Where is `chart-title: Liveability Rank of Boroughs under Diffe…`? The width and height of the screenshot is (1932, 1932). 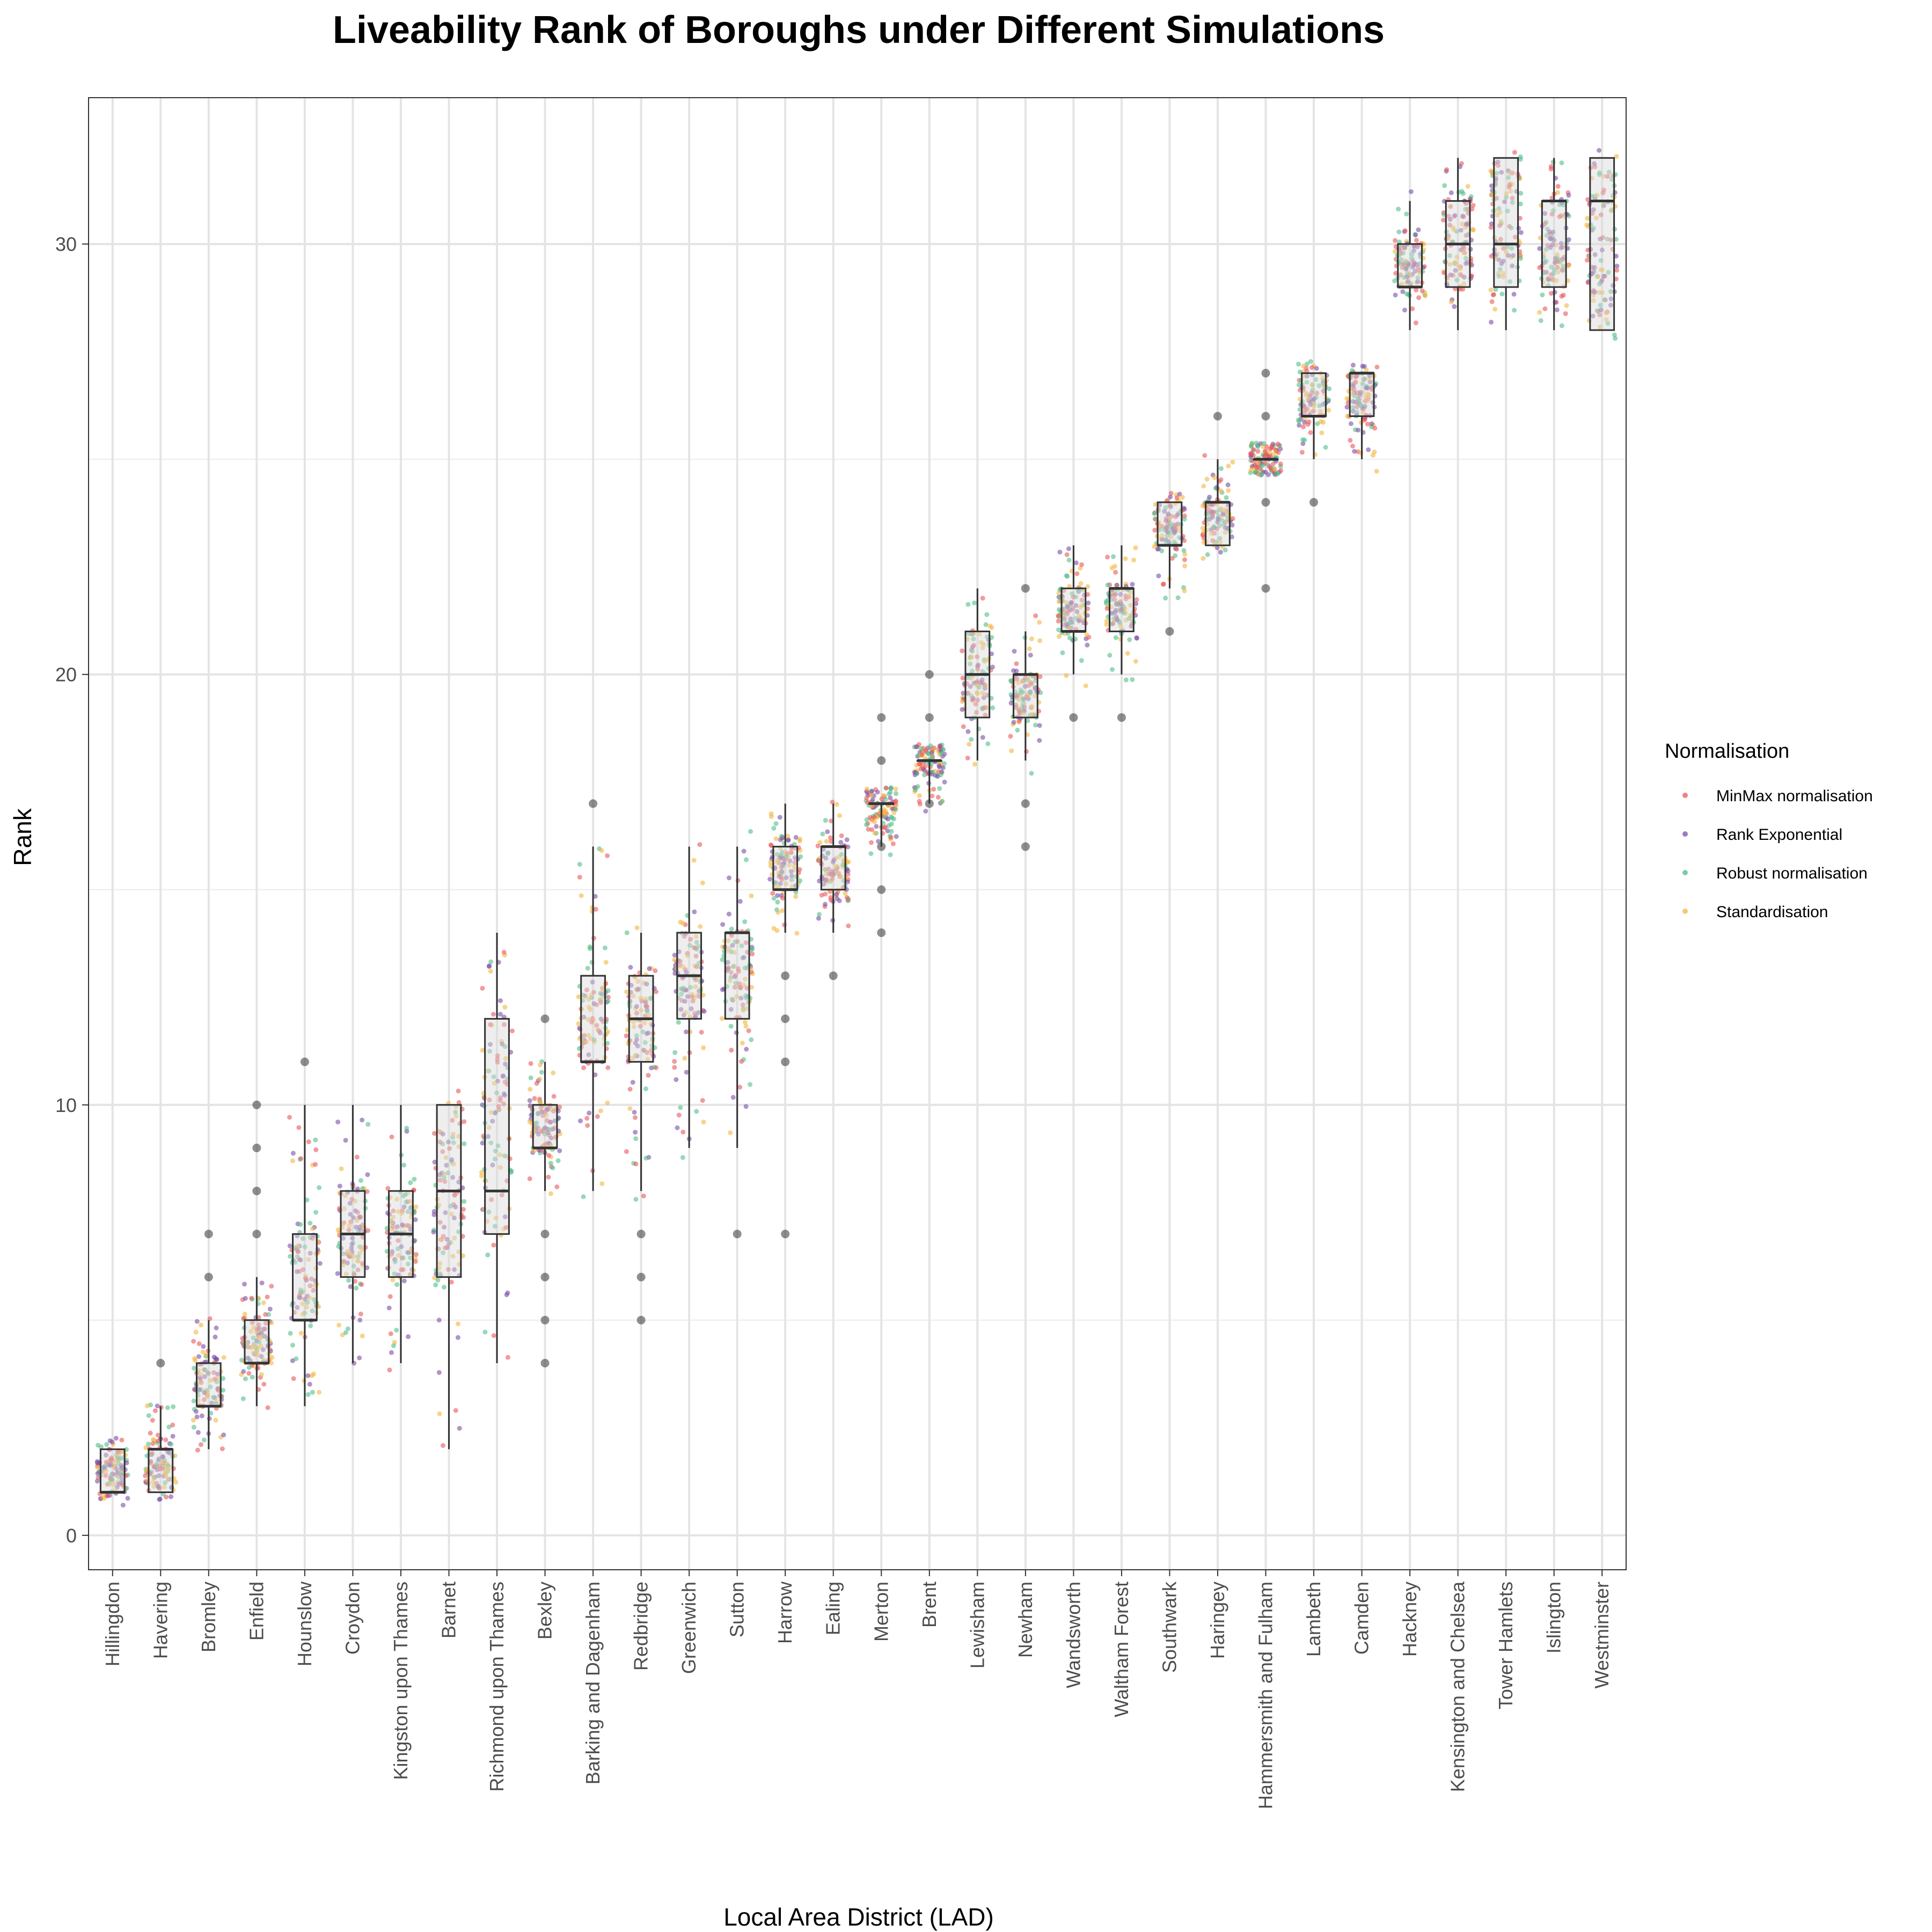 chart-title: Liveability Rank of Boroughs under Diffe… is located at coordinates (859, 30).